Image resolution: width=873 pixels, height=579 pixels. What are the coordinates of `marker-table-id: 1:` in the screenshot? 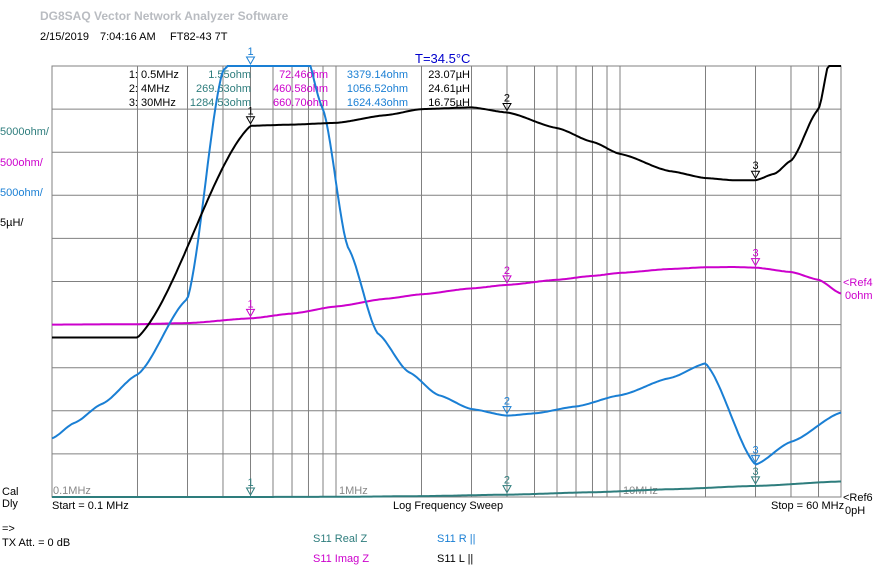 It's located at (133, 75).